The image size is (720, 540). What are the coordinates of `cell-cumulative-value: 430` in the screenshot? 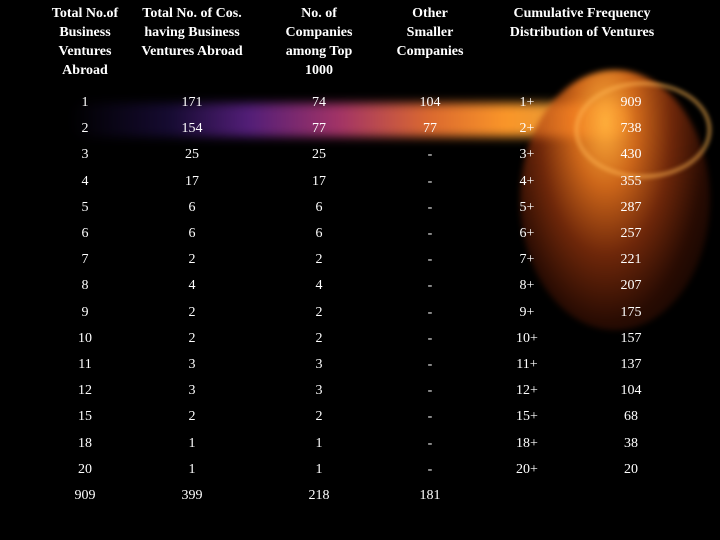 It's located at (631, 155).